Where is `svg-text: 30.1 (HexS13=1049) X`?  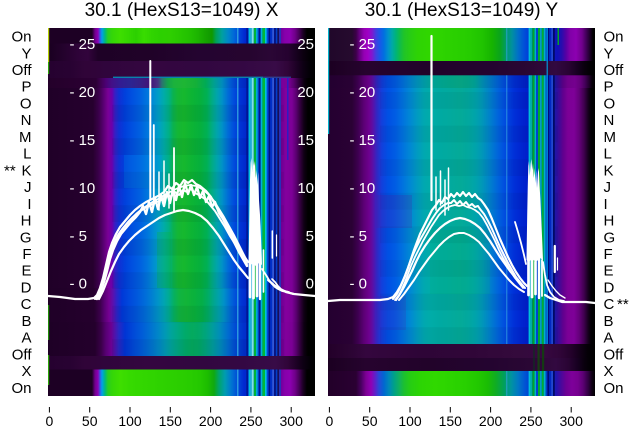
svg-text: 30.1 (HexS13=1049) X is located at coordinates (182, 10).